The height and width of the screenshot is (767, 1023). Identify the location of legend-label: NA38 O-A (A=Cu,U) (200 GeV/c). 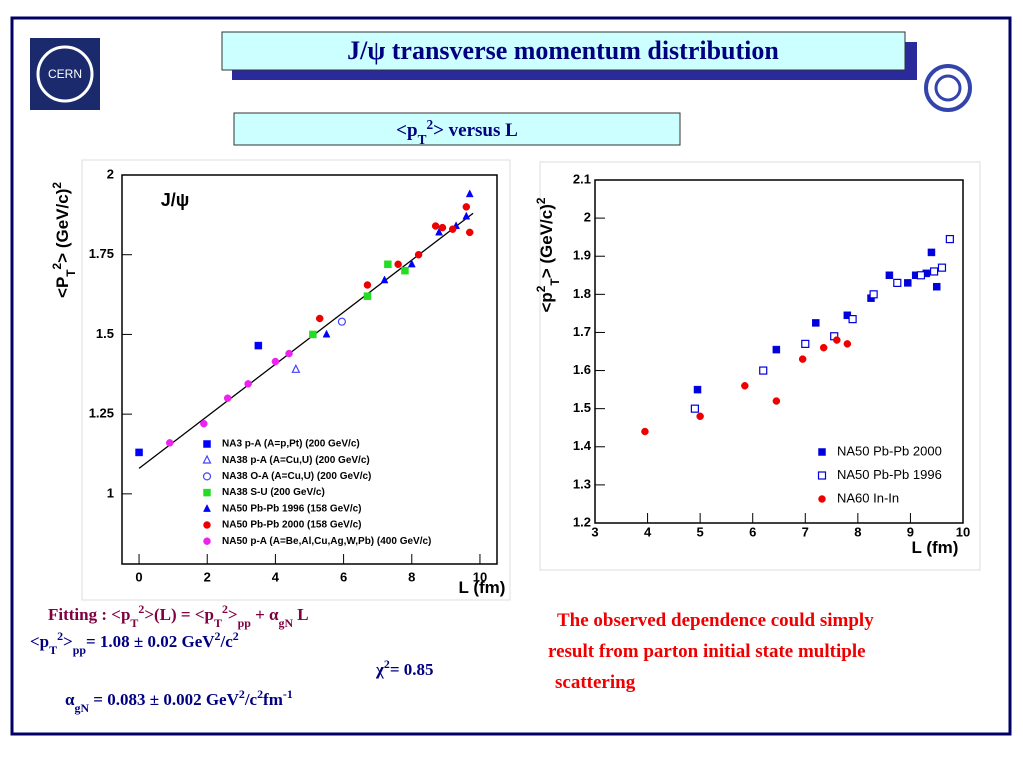
(296, 476).